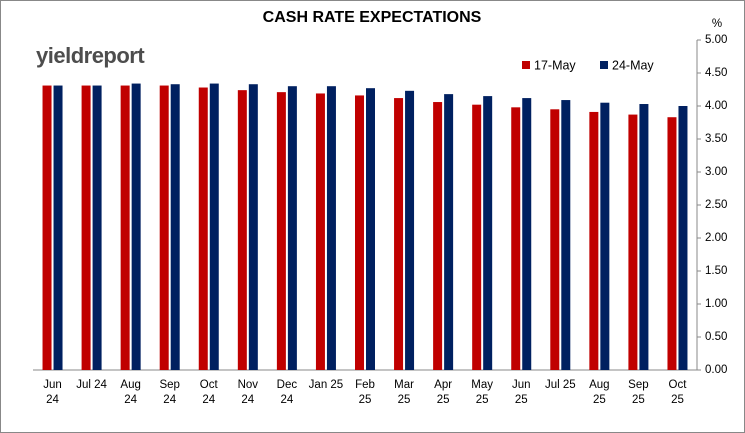 The height and width of the screenshot is (433, 745). Describe the element at coordinates (716, 304) in the screenshot. I see `y-tick-label: 1.00` at that location.